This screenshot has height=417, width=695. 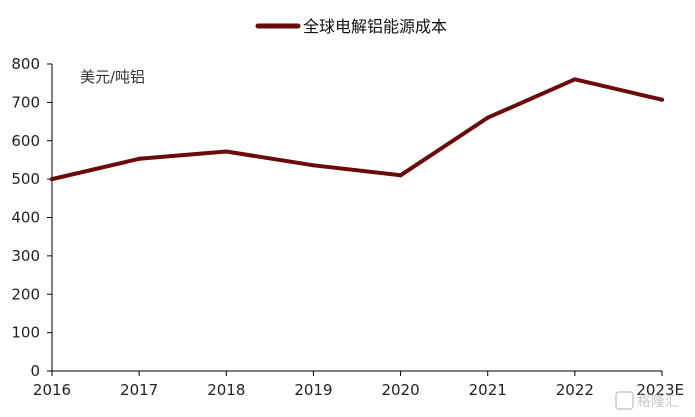 What do you see at coordinates (488, 390) in the screenshot?
I see `x-tick-label: 2021` at bounding box center [488, 390].